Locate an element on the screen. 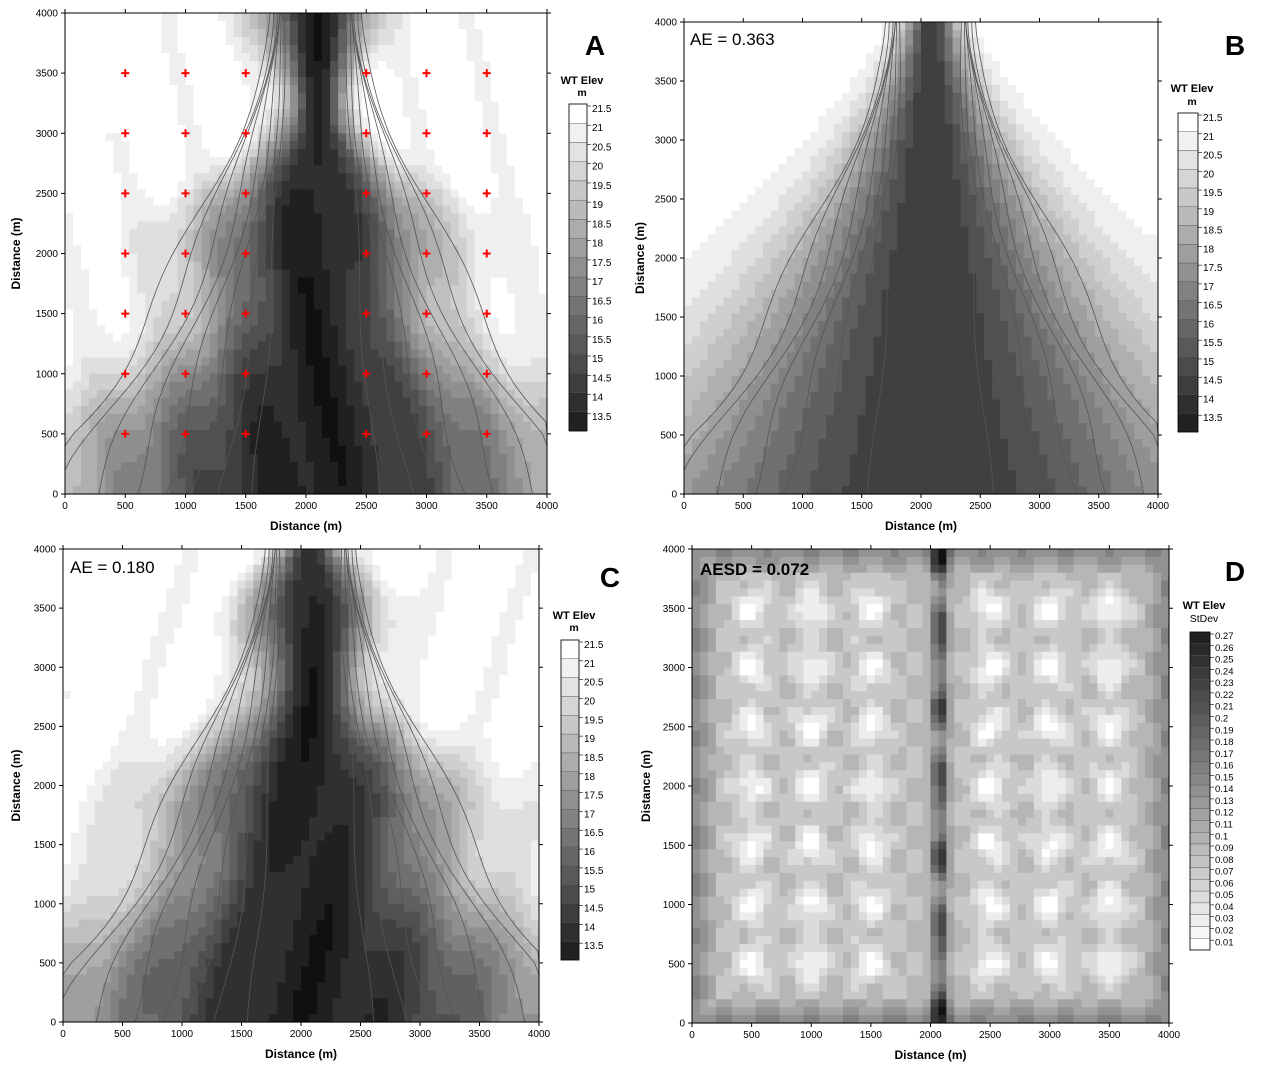 Image resolution: width=1261 pixels, height=1074 pixels. legend-swatch is located at coordinates (578, 132).